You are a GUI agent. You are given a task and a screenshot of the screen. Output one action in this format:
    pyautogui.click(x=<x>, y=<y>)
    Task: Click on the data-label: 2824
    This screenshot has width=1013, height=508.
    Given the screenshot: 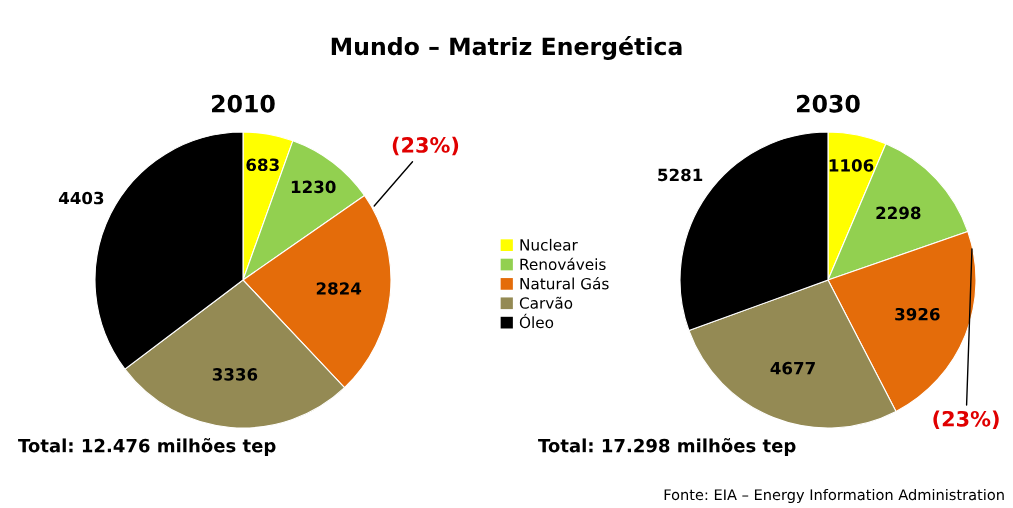 What is the action you would take?
    pyautogui.click(x=339, y=288)
    